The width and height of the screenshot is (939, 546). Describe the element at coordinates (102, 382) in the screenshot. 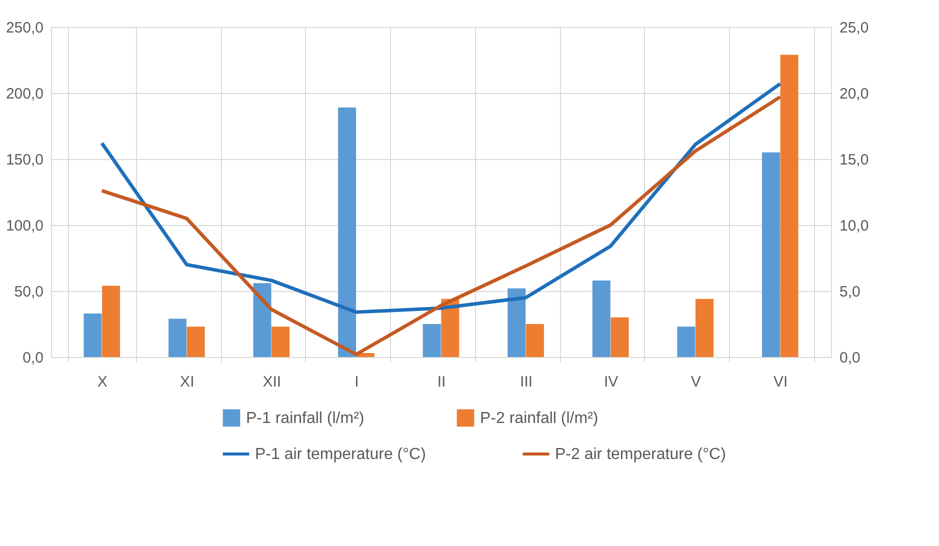

I see `x-tick-label: X` at that location.